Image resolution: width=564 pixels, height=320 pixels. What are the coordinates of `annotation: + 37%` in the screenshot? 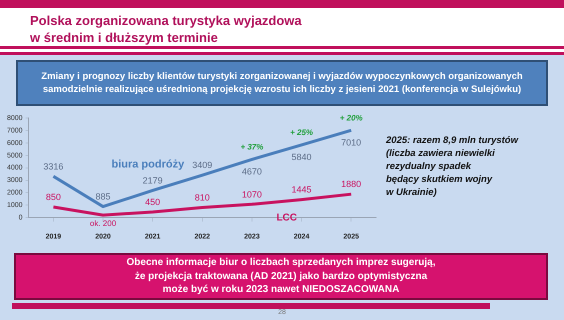 It's located at (252, 147).